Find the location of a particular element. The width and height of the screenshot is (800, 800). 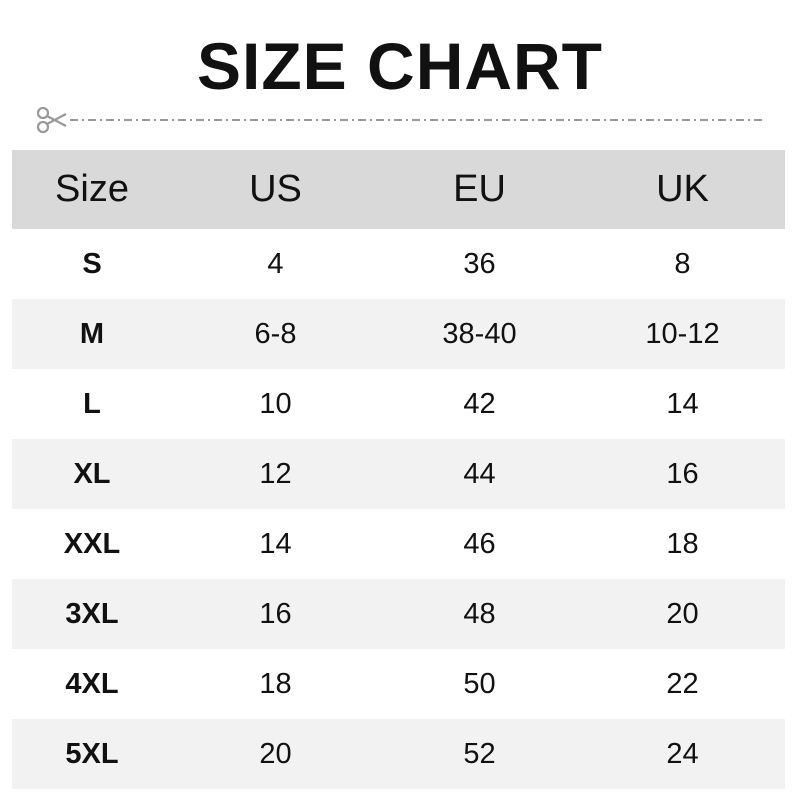

cell-us: 4 is located at coordinates (275, 263).